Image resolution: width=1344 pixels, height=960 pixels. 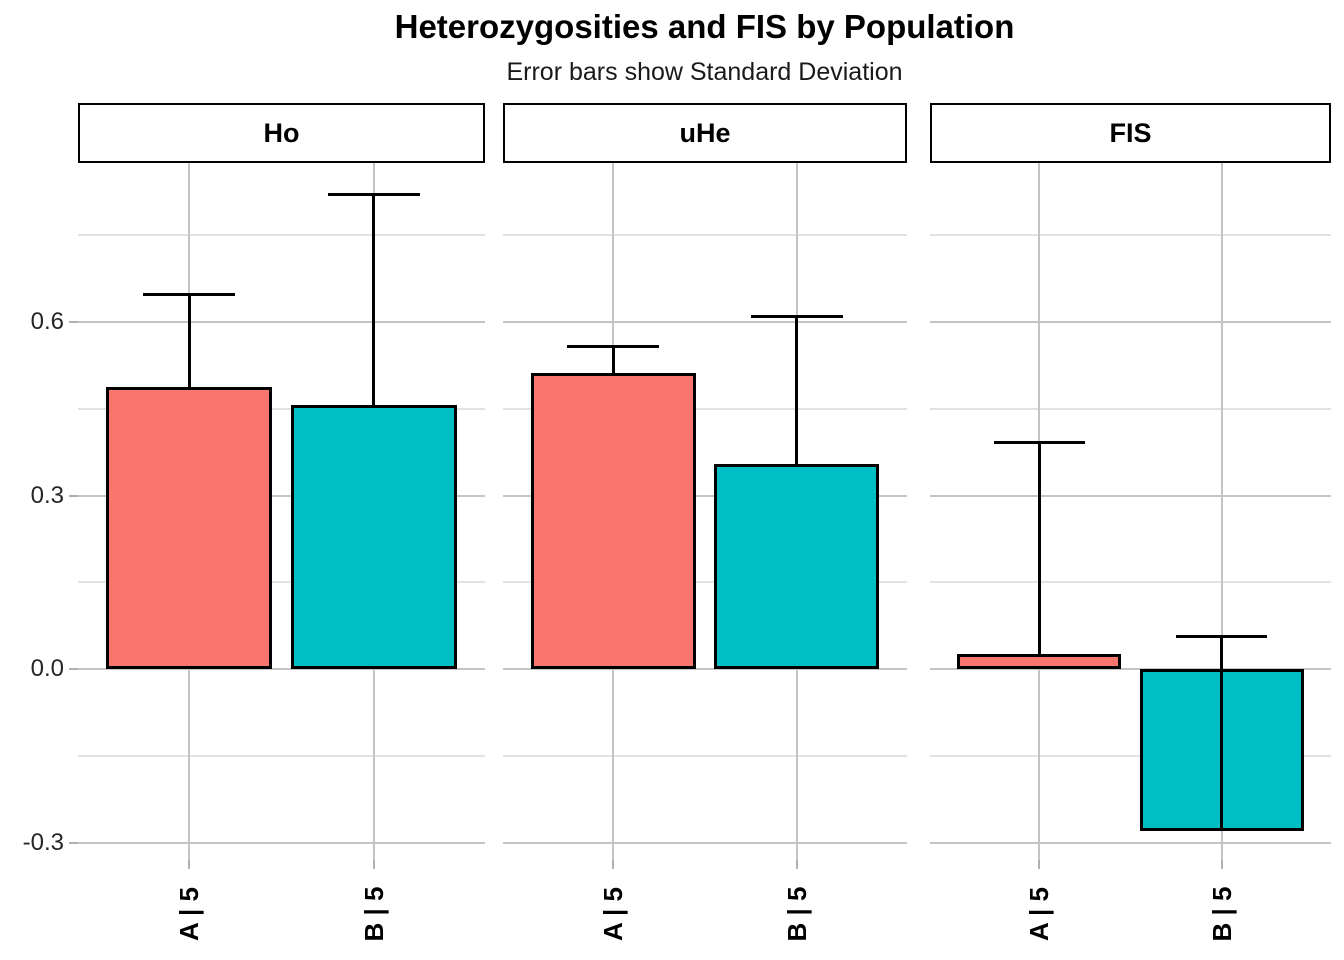 What do you see at coordinates (43, 842) in the screenshot?
I see `y-axis-label: -0.3` at bounding box center [43, 842].